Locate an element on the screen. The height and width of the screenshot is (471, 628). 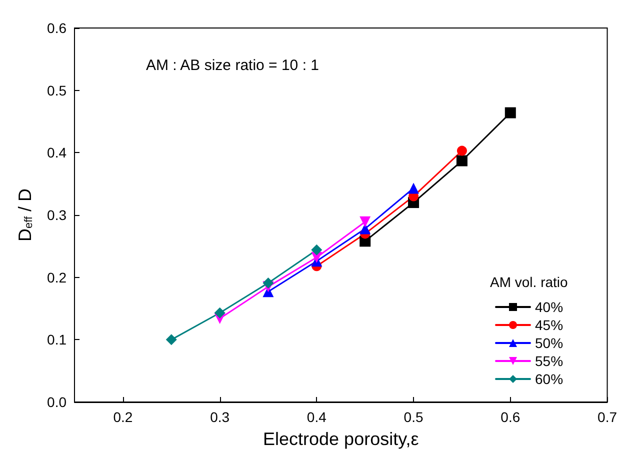
legend-label: 60% is located at coordinates (549, 379).